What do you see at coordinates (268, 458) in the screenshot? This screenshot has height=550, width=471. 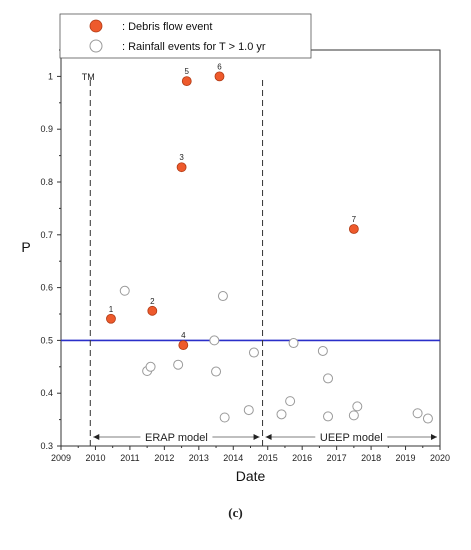 I see `x-tick-label: 2015` at bounding box center [268, 458].